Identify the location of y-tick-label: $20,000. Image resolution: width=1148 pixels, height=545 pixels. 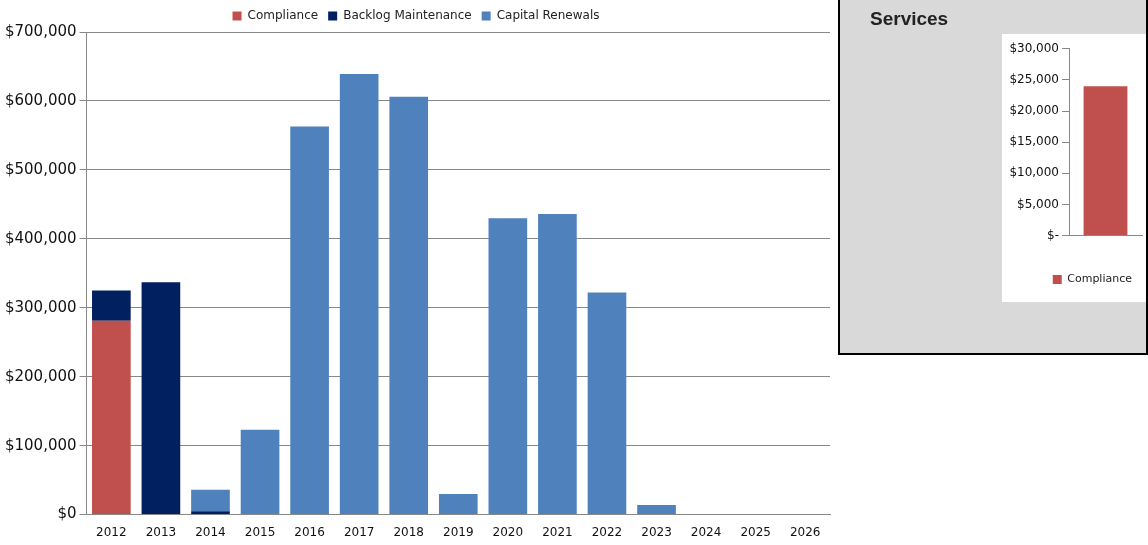
(1034, 110).